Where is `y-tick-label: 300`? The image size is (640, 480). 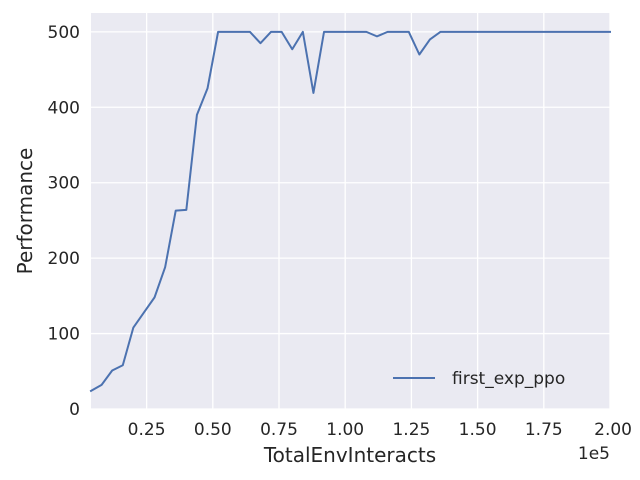 y-tick-label: 300 is located at coordinates (64, 184).